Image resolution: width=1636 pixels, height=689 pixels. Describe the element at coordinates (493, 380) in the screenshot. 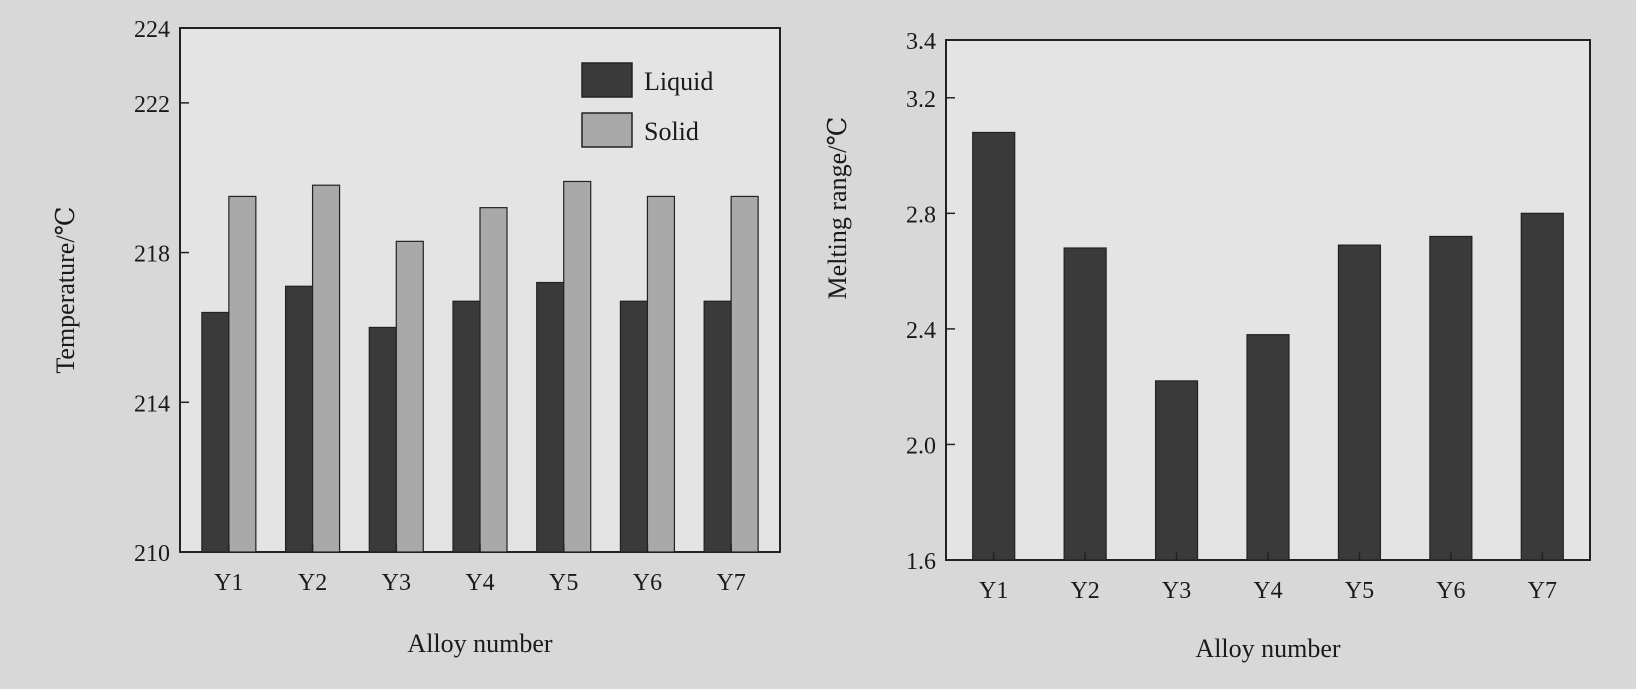

I see `temperature-bar-solid-y4` at that location.